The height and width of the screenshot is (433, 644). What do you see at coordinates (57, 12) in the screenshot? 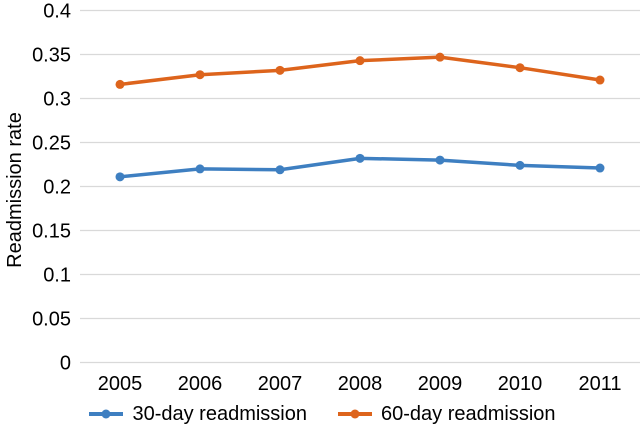
I see `y-tick-label: 0.4` at bounding box center [57, 12].